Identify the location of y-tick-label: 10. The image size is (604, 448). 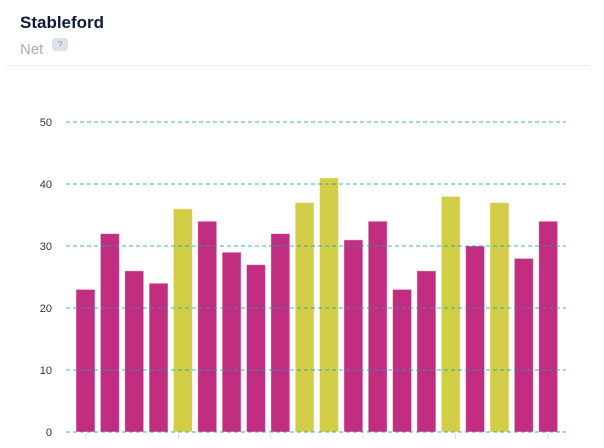
(46, 371).